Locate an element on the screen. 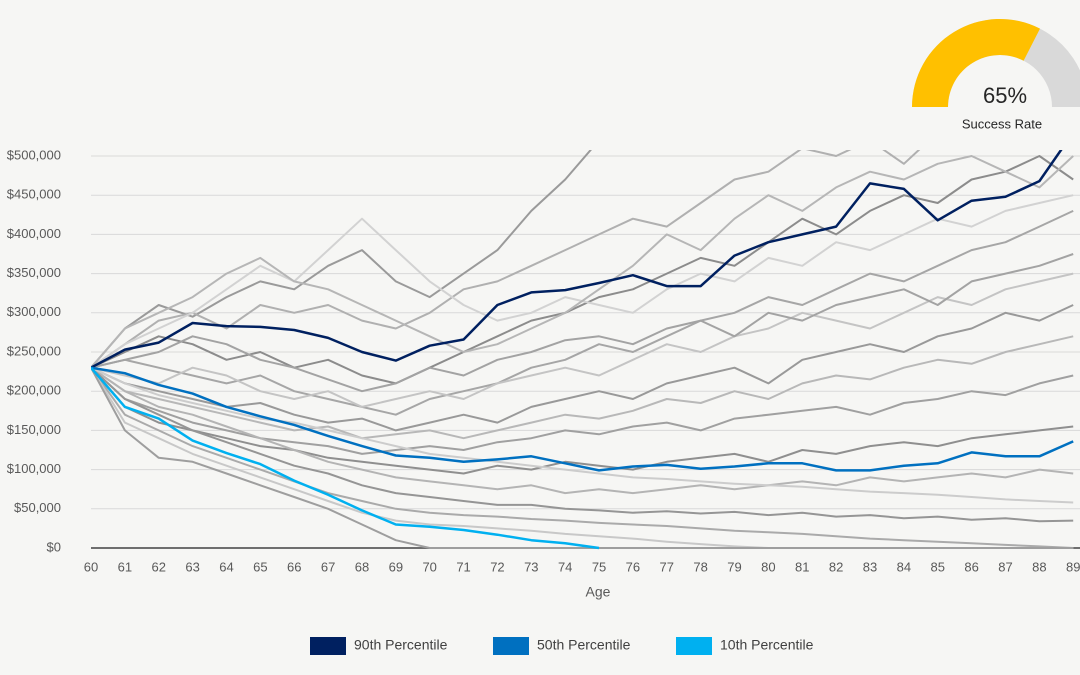 This screenshot has width=1080, height=675. x-axis-label: Age is located at coordinates (598, 592).